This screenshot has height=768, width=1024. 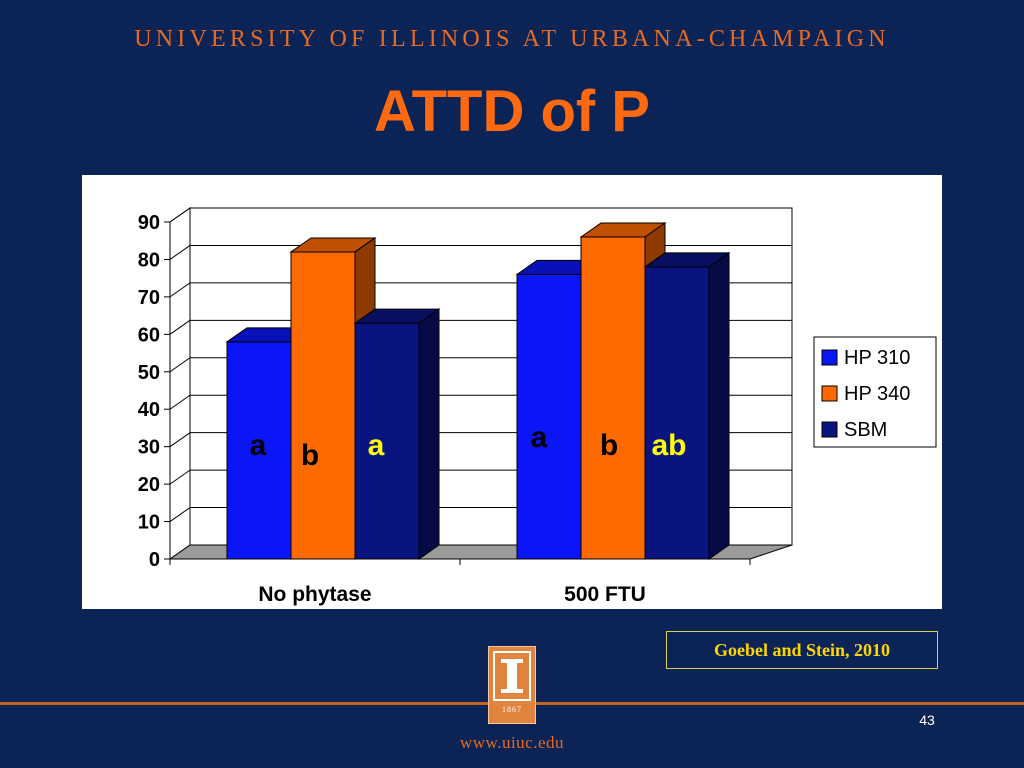 What do you see at coordinates (877, 394) in the screenshot?
I see `legend-label: HP 340` at bounding box center [877, 394].